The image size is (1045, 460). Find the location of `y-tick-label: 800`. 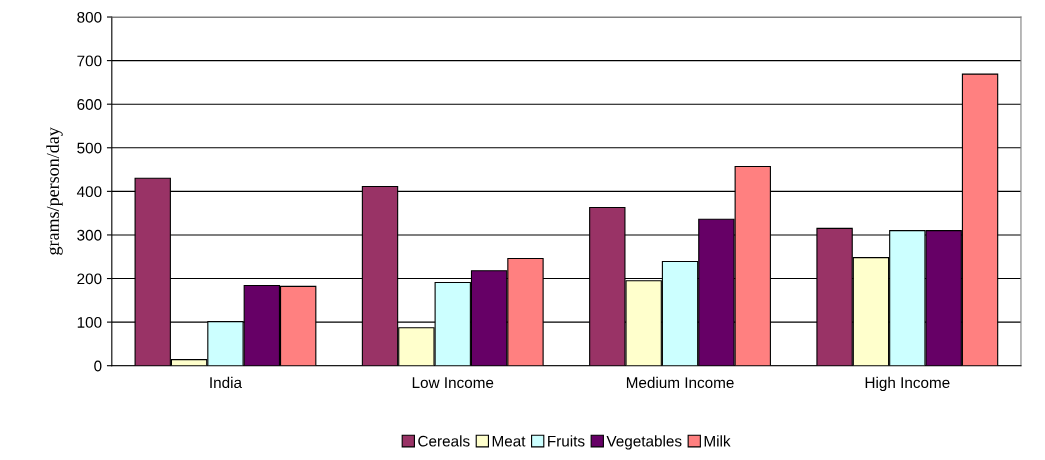

y-tick-label: 800 is located at coordinates (89, 17).